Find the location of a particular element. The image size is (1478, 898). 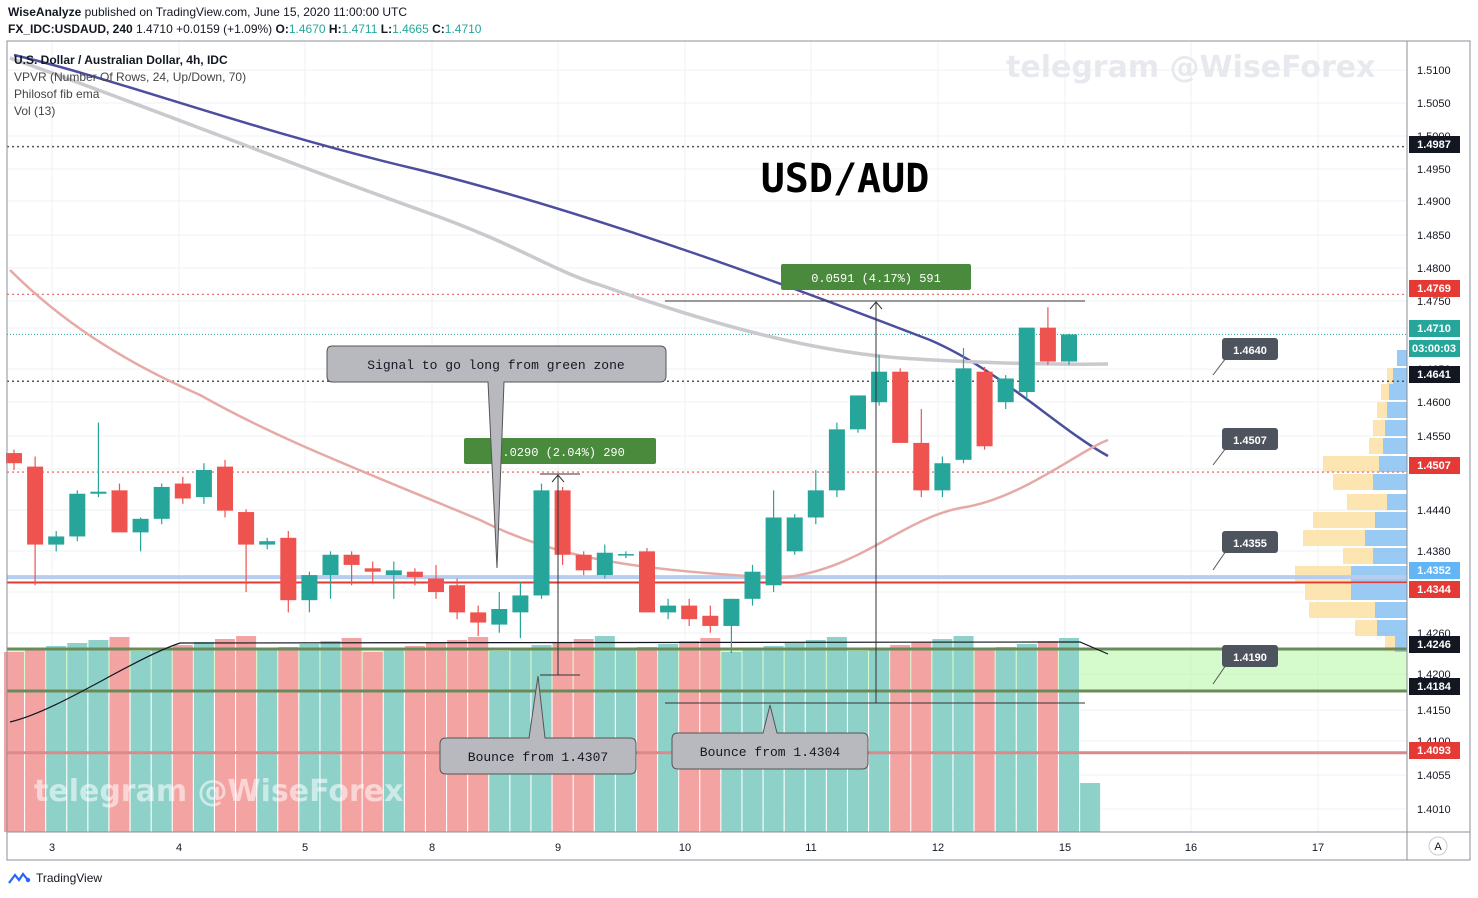

y-tick-label: 1.4950 is located at coordinates (1434, 170).